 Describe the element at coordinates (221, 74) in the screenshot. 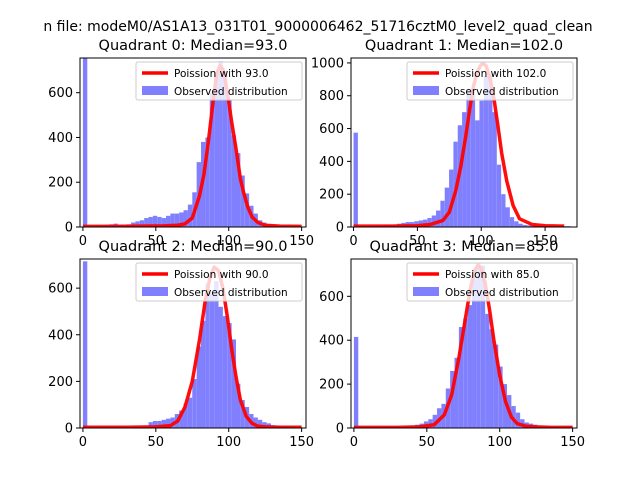

I see `legend-label-poisson: Poission with 93.0` at that location.